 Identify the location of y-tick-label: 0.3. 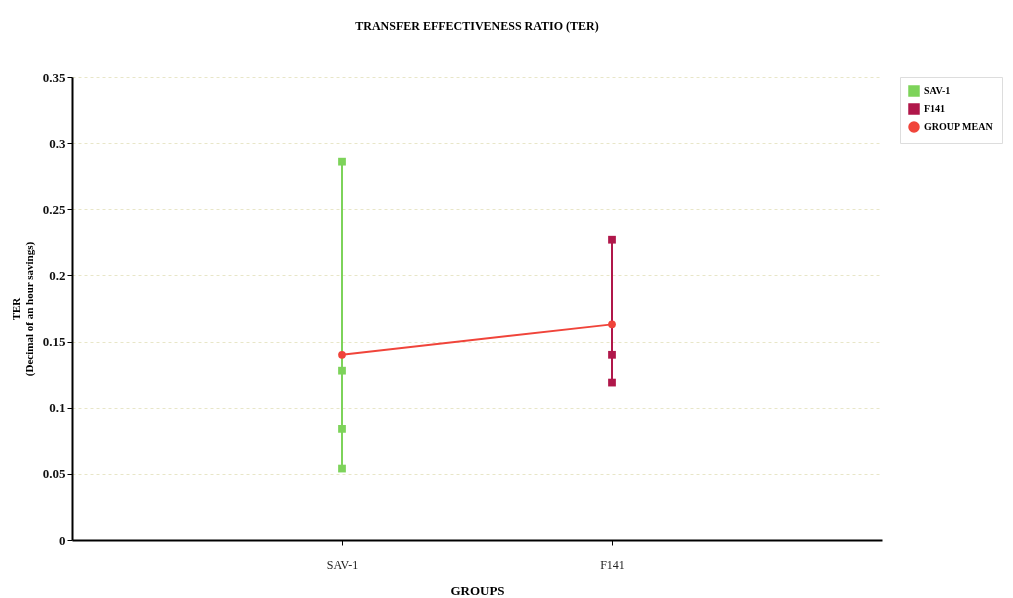
(57, 143).